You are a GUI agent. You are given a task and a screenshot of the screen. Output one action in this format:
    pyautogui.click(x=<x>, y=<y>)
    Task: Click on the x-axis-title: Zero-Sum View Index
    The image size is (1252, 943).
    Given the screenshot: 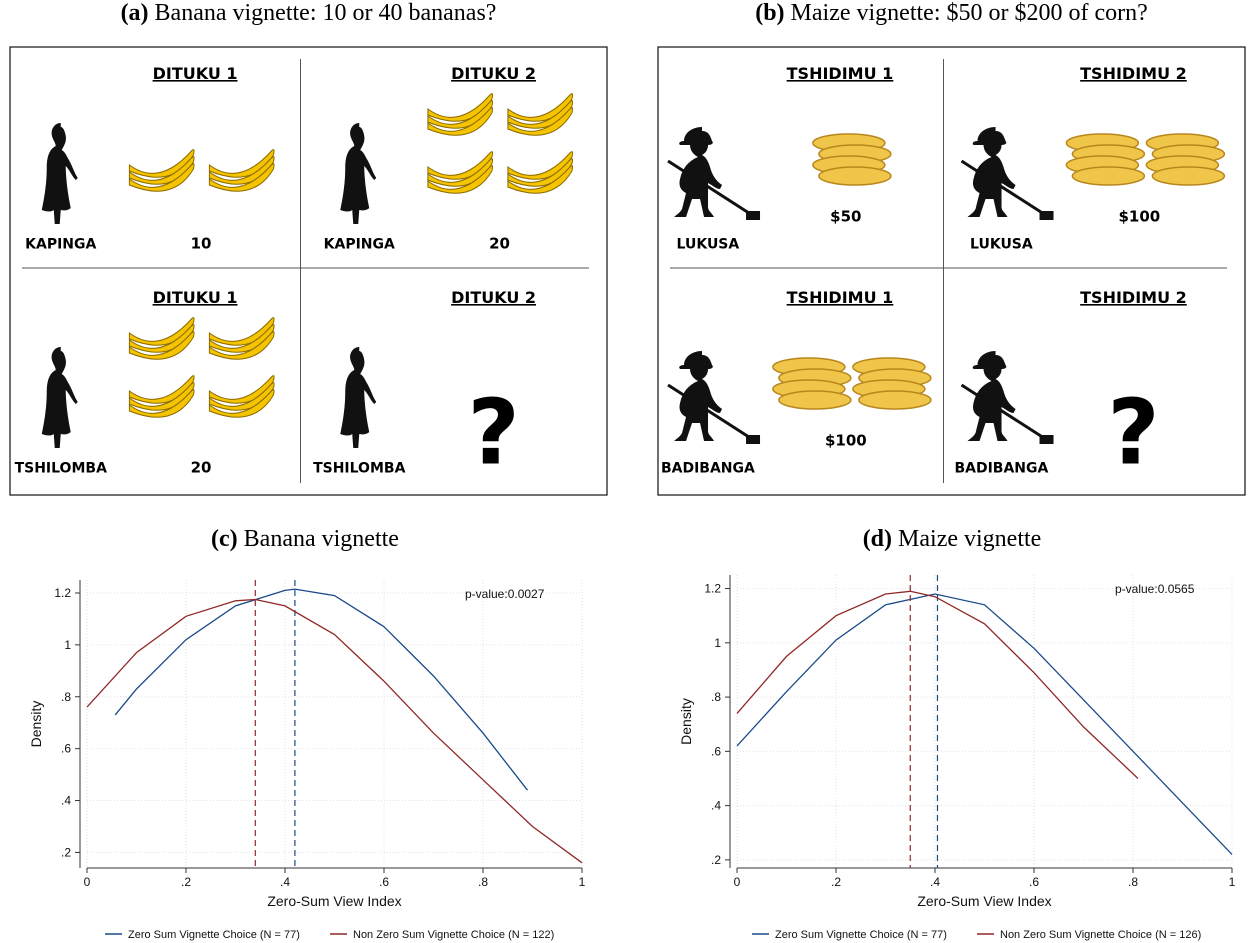 What is the action you would take?
    pyautogui.click(x=984, y=901)
    